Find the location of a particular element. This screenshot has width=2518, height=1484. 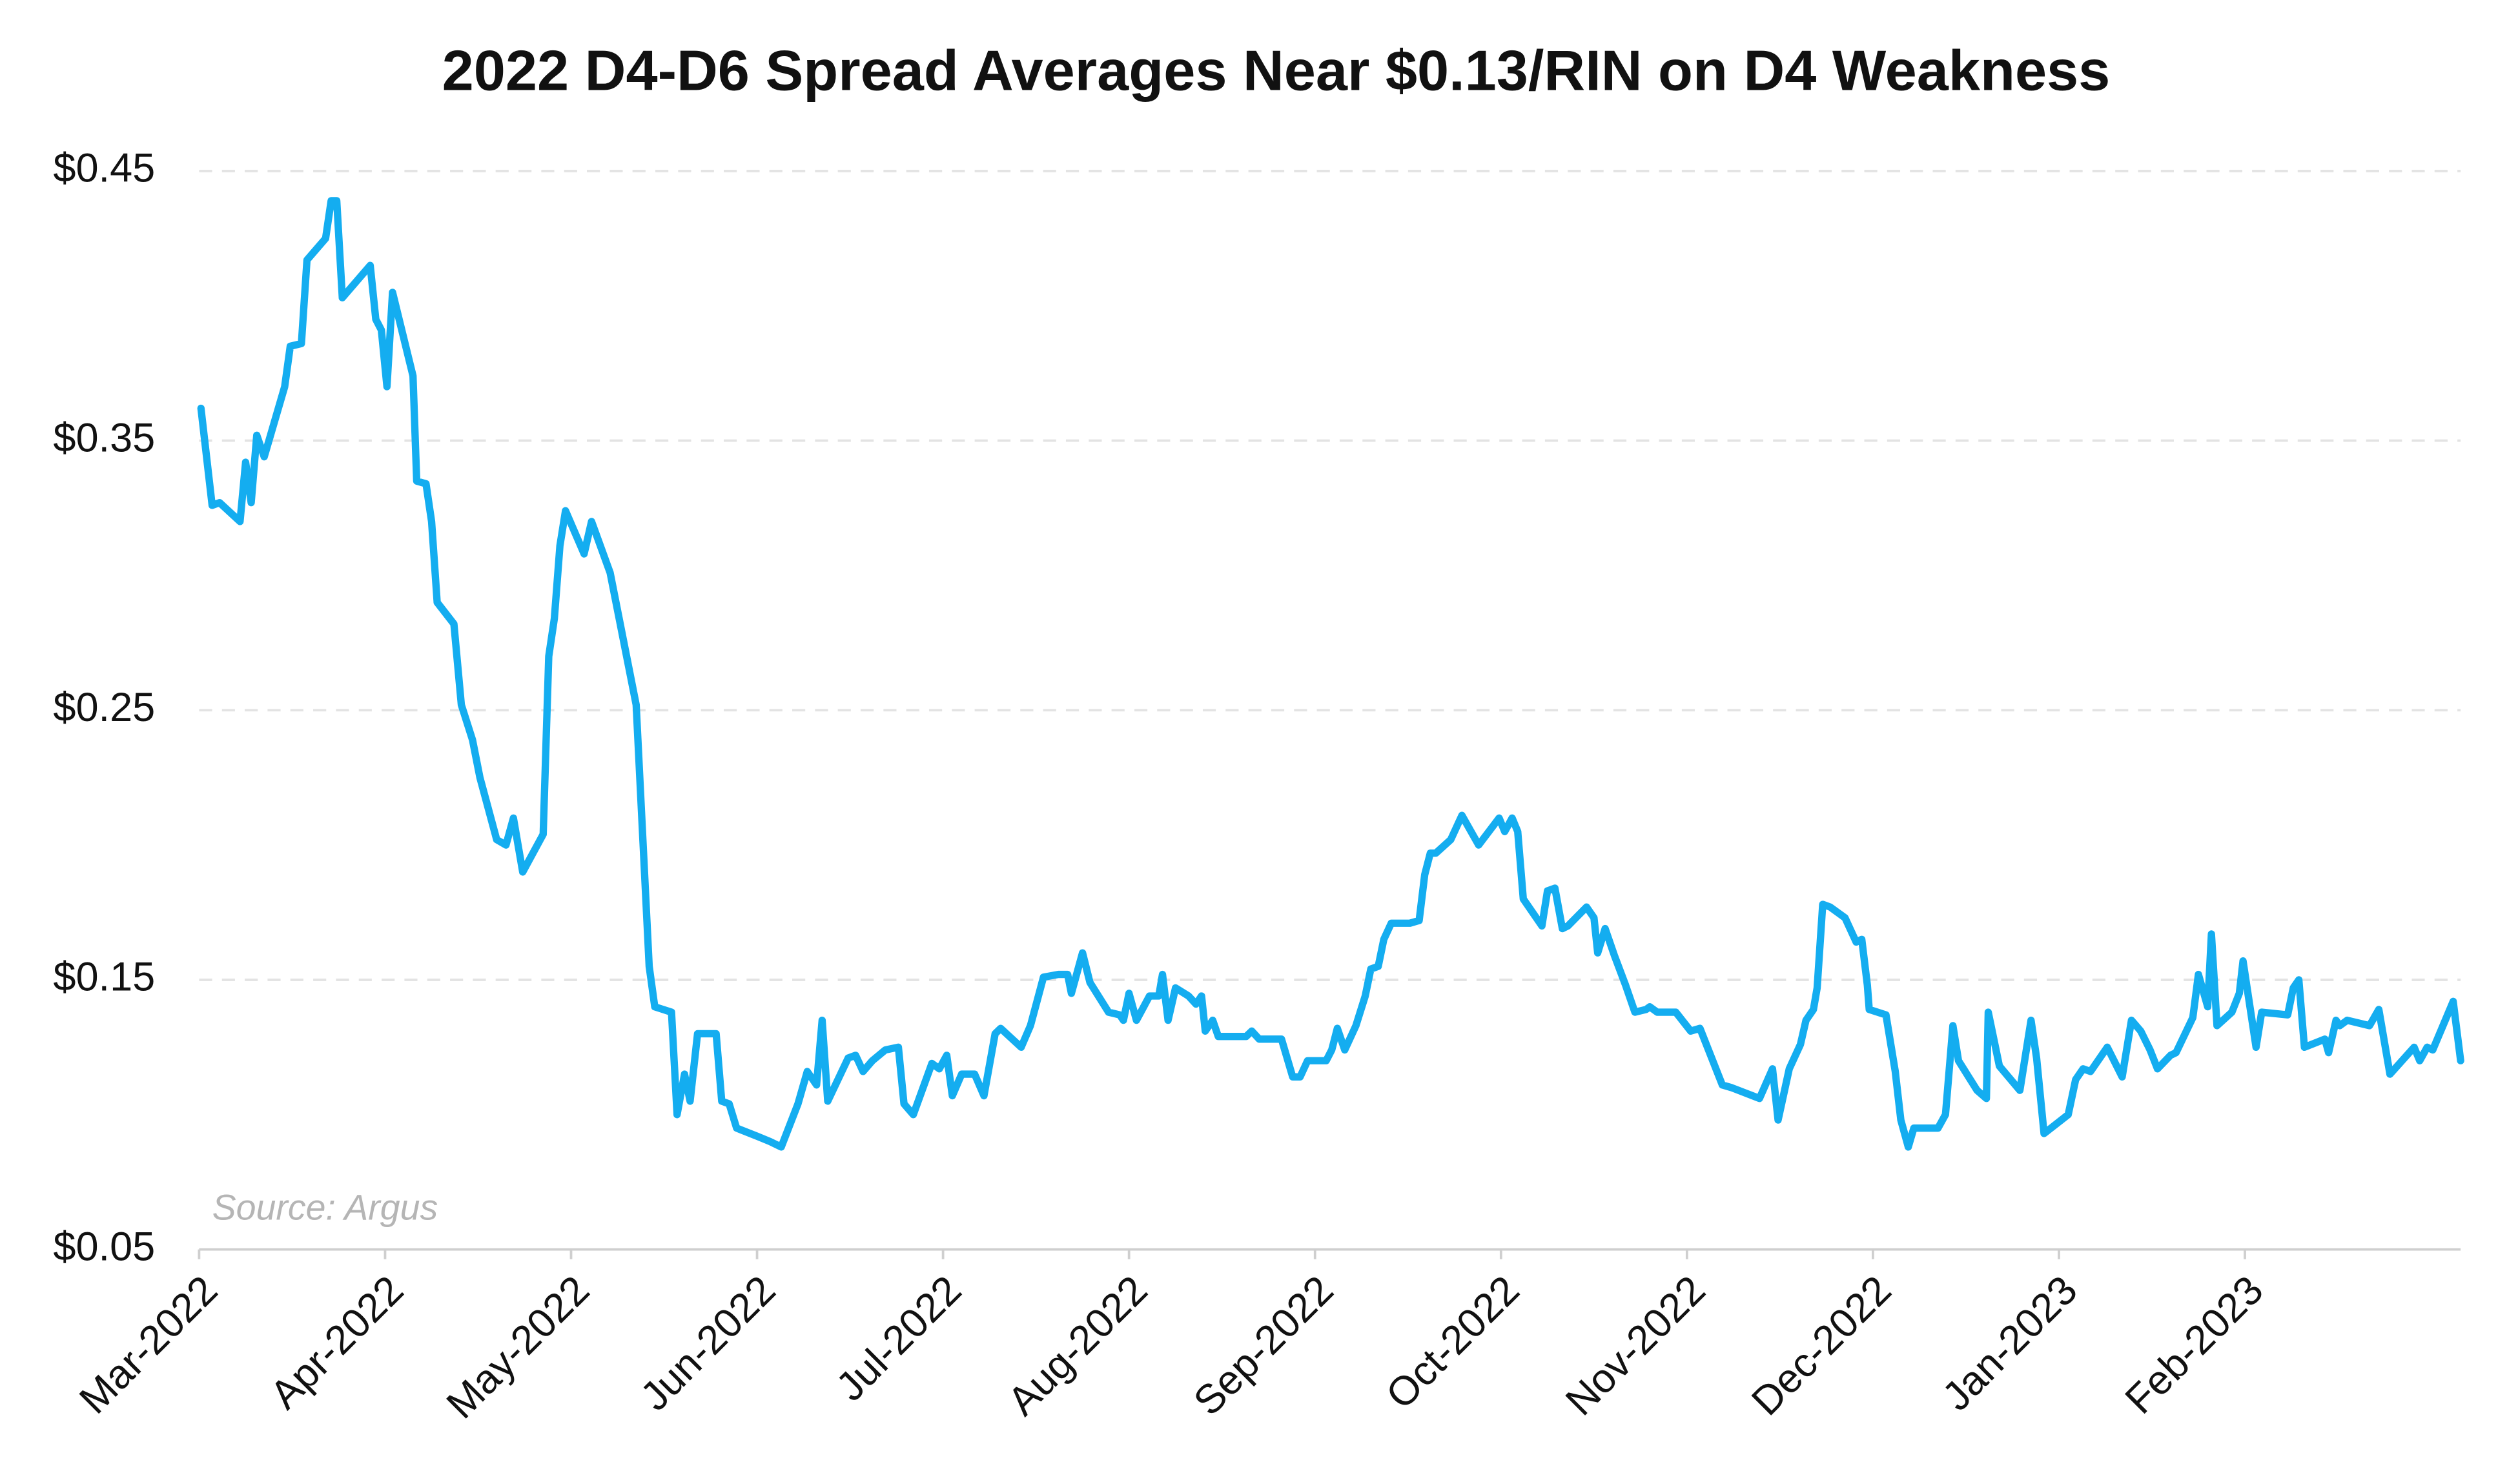

x-tick-label: Oct-2022 is located at coordinates (1453, 1342).